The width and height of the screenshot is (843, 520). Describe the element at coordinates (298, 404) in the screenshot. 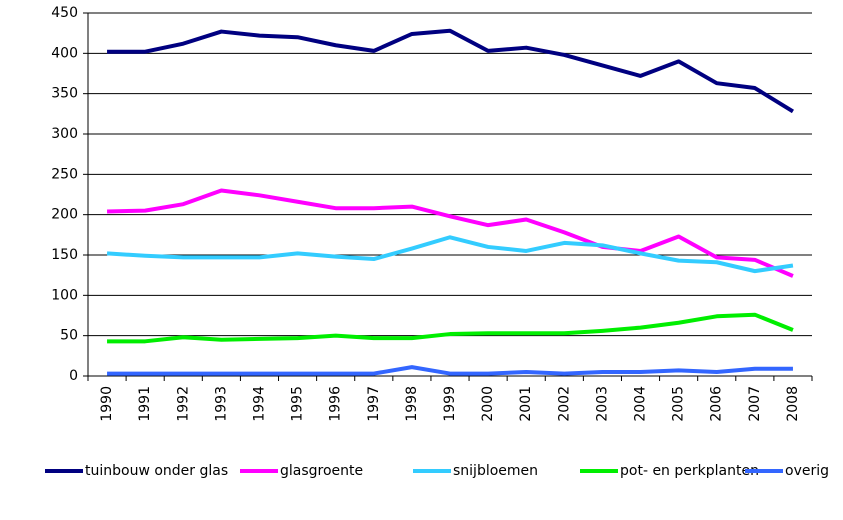

I see `x-tick-label: 1995` at that location.